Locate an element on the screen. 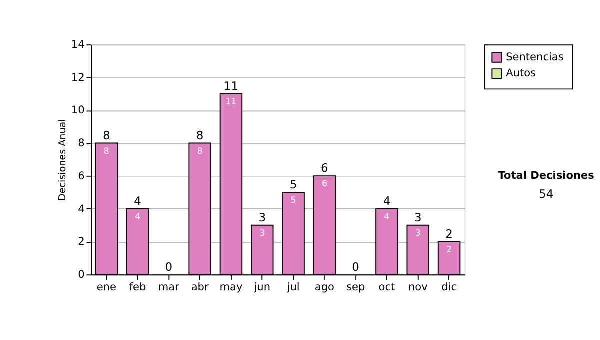 The height and width of the screenshot is (340, 600). total-label: 2 is located at coordinates (449, 233).